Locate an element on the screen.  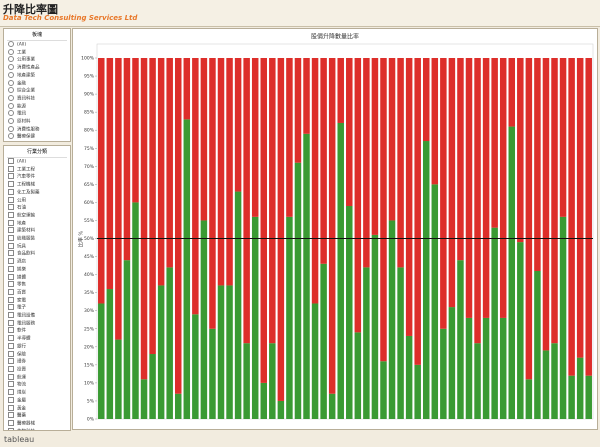
filter-option: 工業工程 is located at coordinates (37, 170).